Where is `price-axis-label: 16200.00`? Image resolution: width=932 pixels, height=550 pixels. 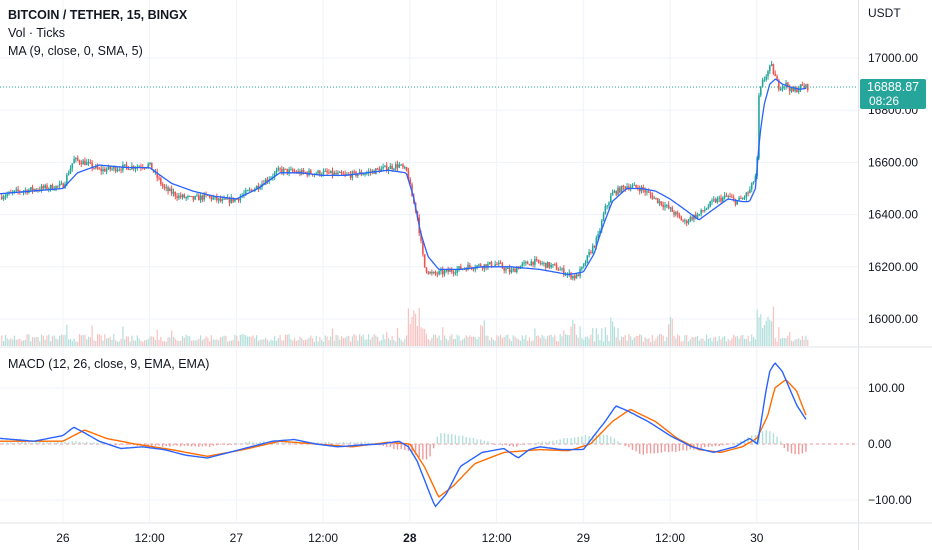 price-axis-label: 16200.00 is located at coordinates (893, 267).